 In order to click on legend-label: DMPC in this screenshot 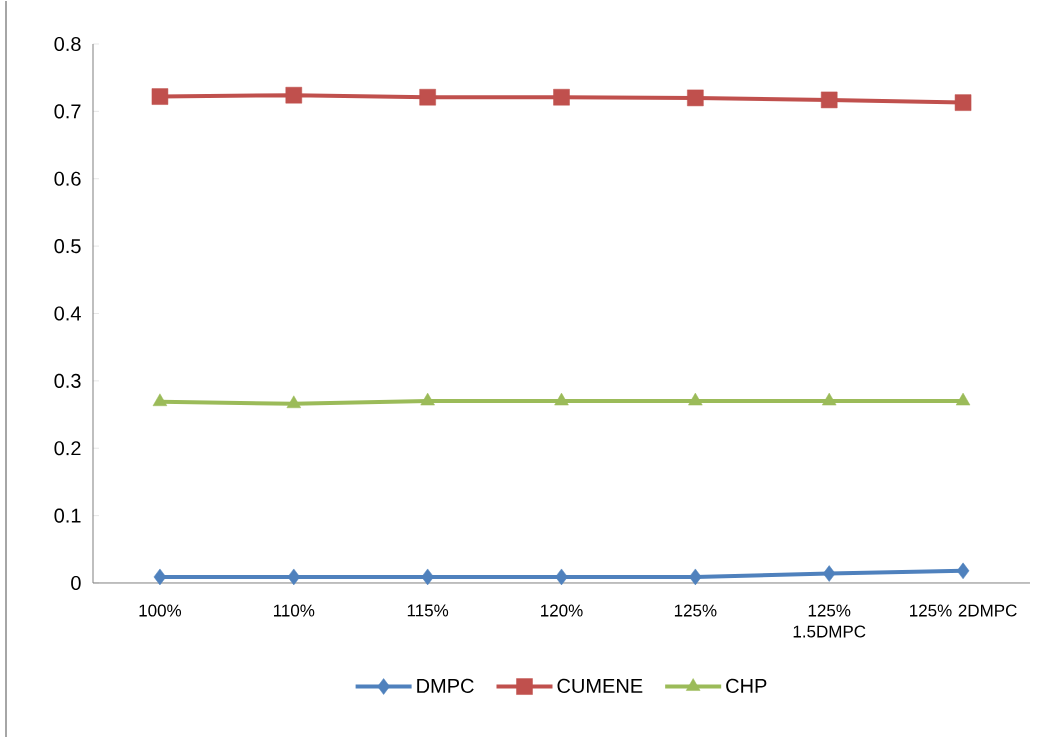, I will do `click(445, 685)`.